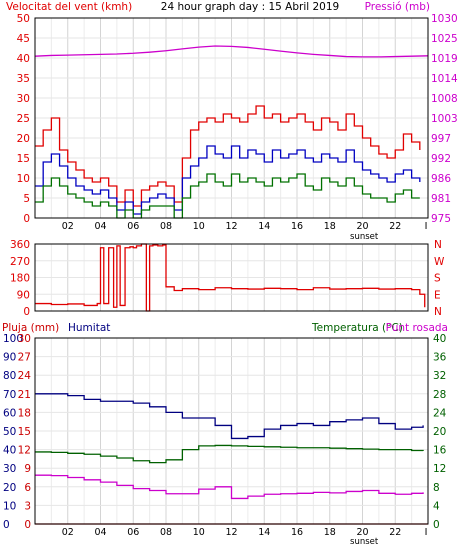 The height and width of the screenshot is (558, 459). I want to click on humidity-y-tick-label: 70, so click(9, 395).